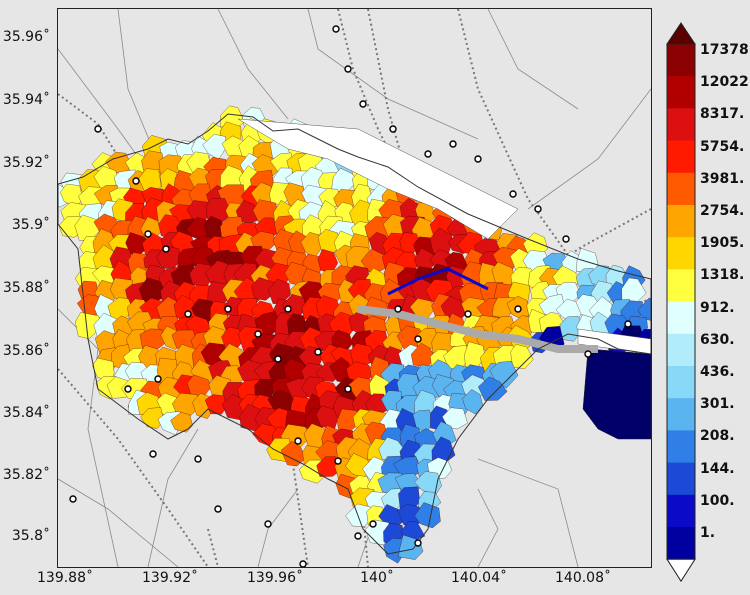 The width and height of the screenshot is (750, 595). Describe the element at coordinates (26, 475) in the screenshot. I see `y-tick-label: 35.82˚` at that location.